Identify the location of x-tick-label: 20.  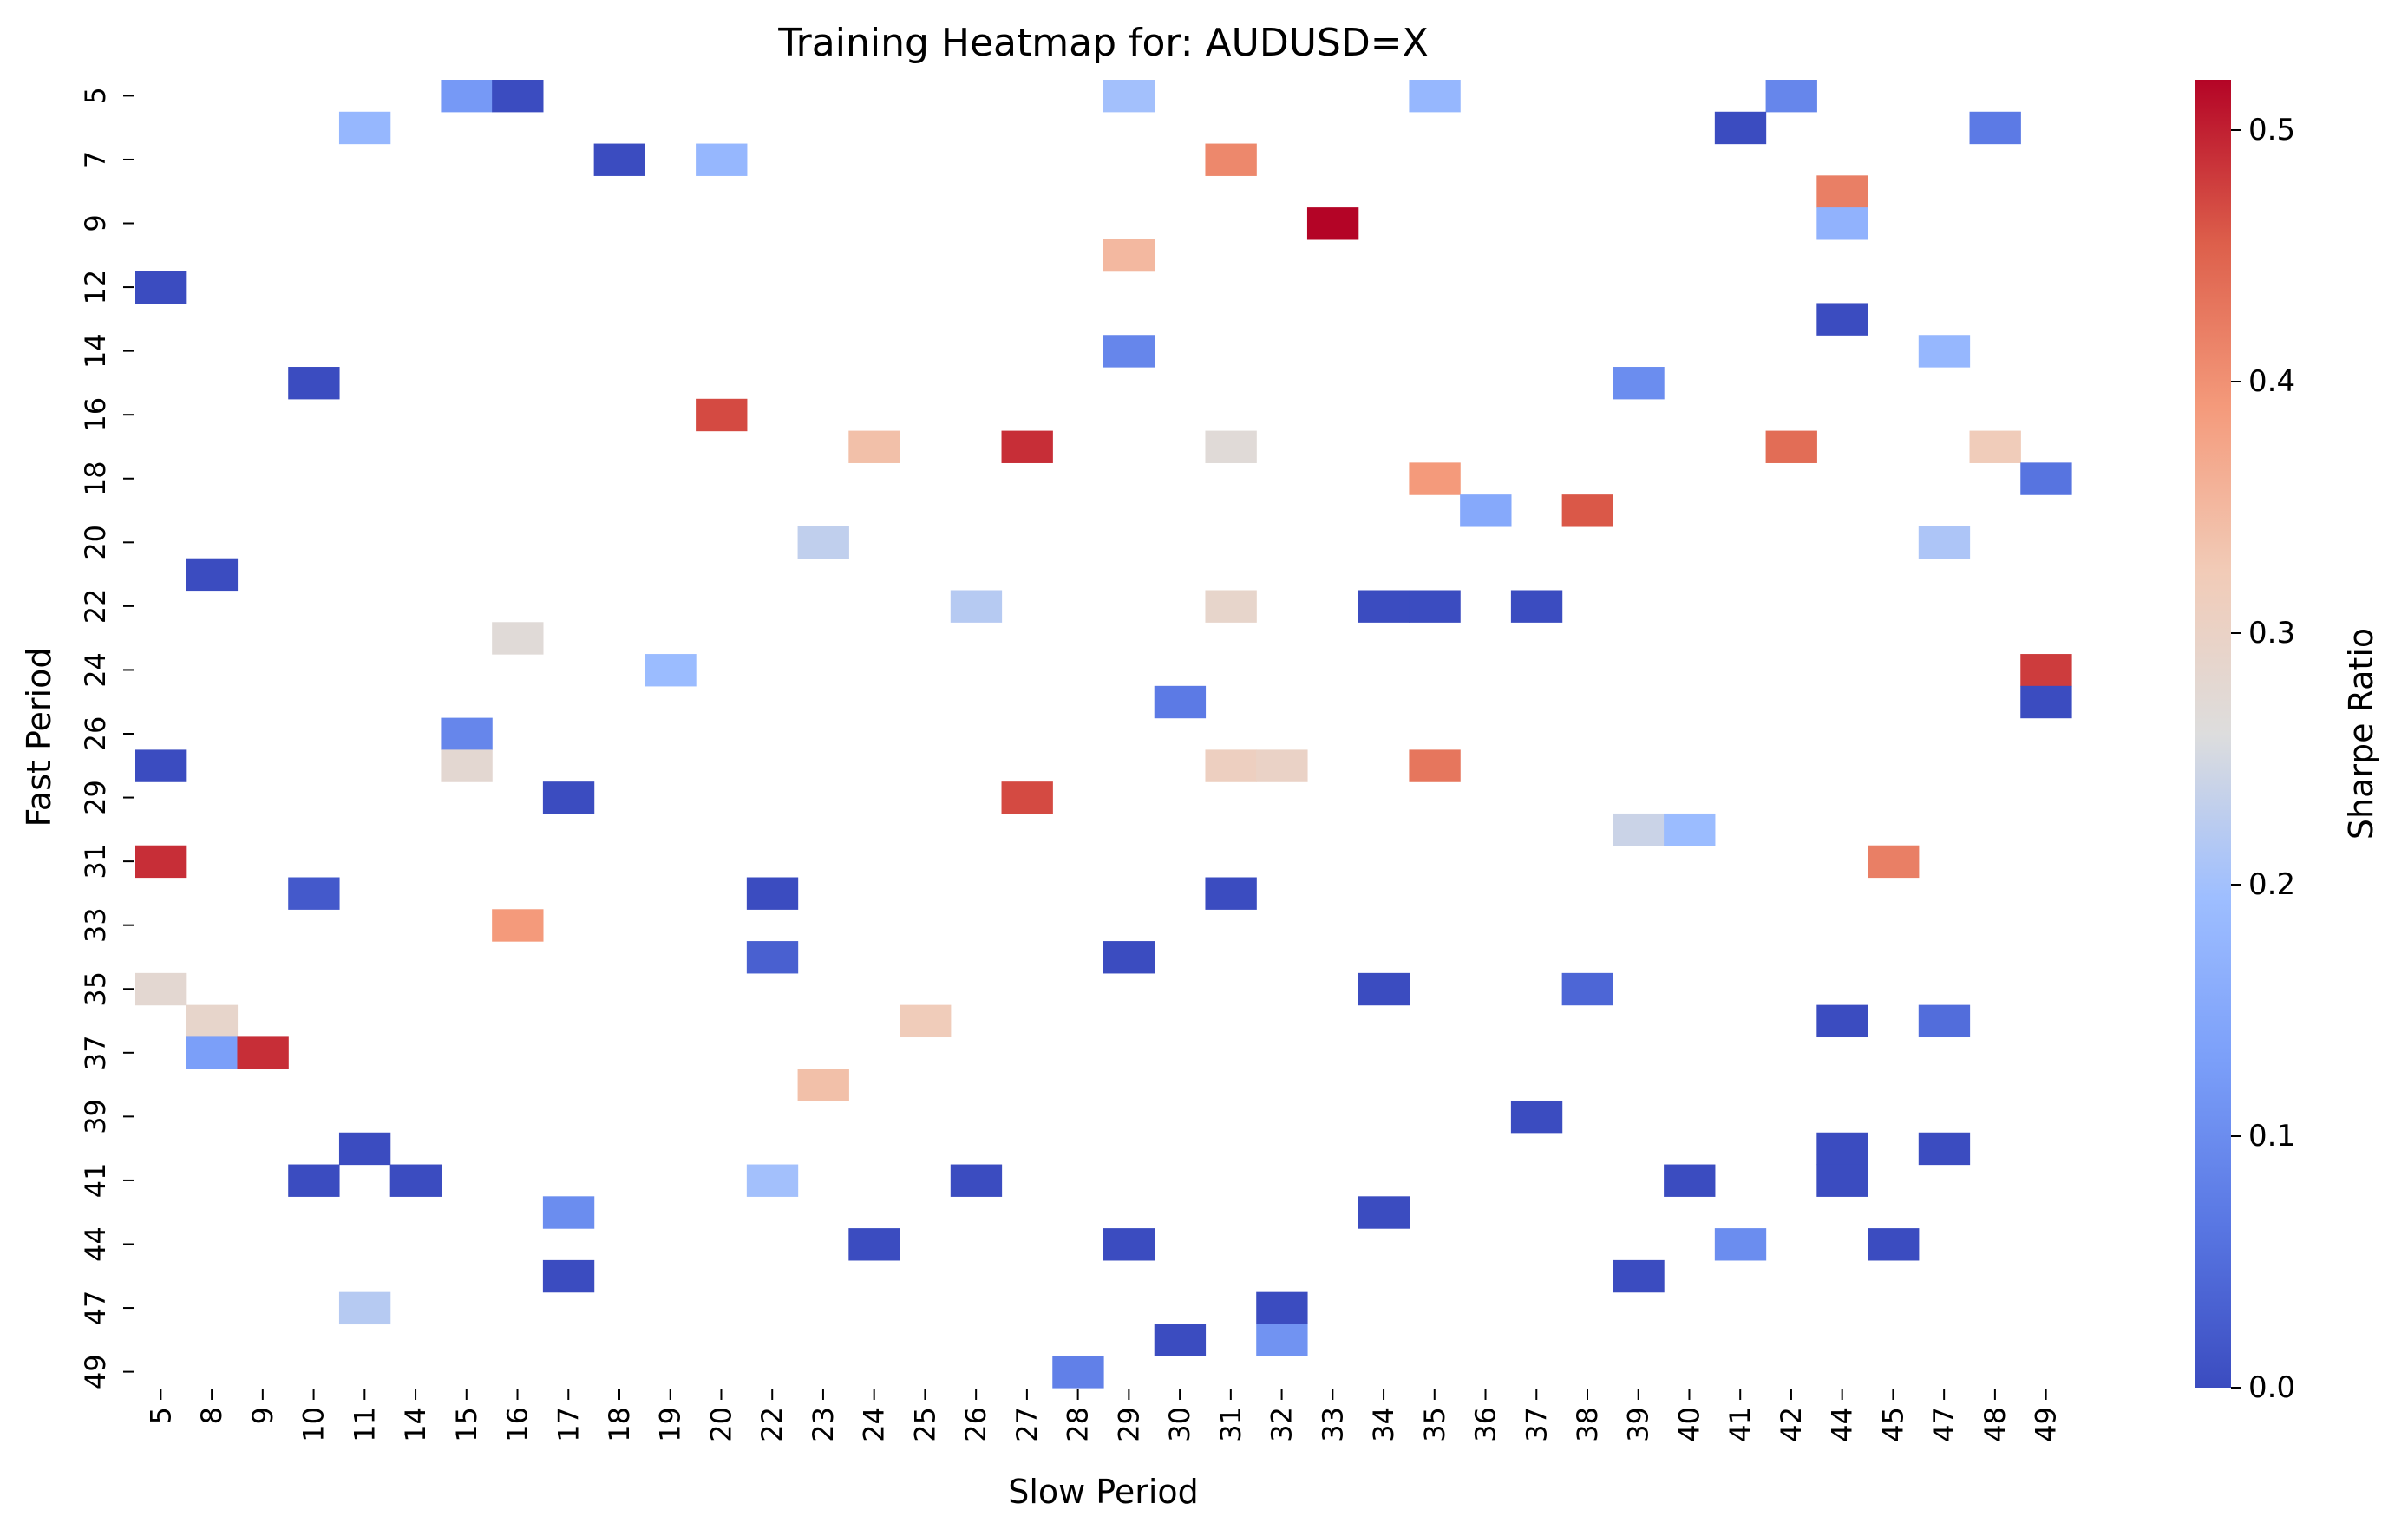
(720, 1425).